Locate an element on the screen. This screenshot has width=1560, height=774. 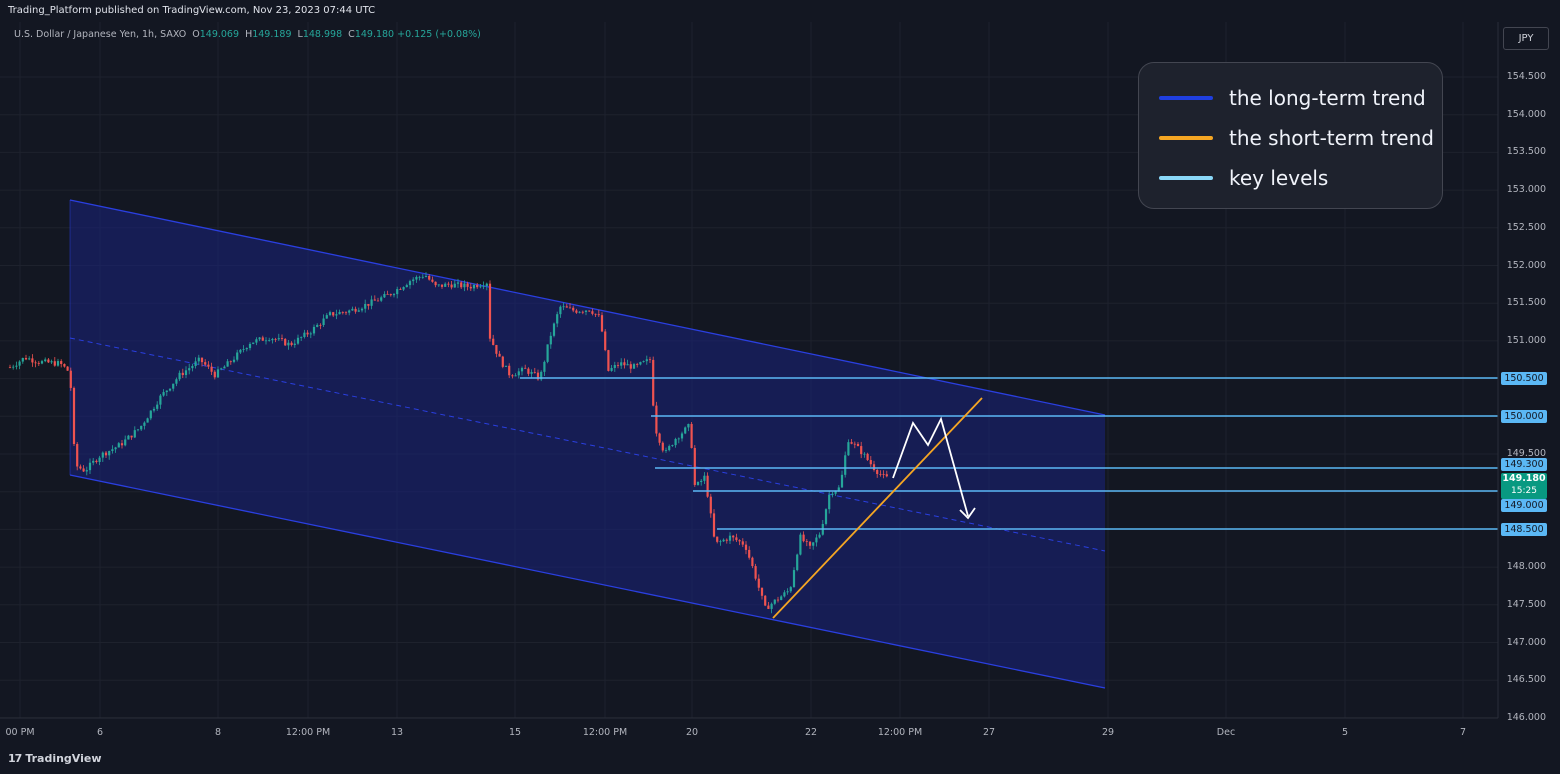
key-level-tag: 149.000 is located at coordinates (1524, 505).